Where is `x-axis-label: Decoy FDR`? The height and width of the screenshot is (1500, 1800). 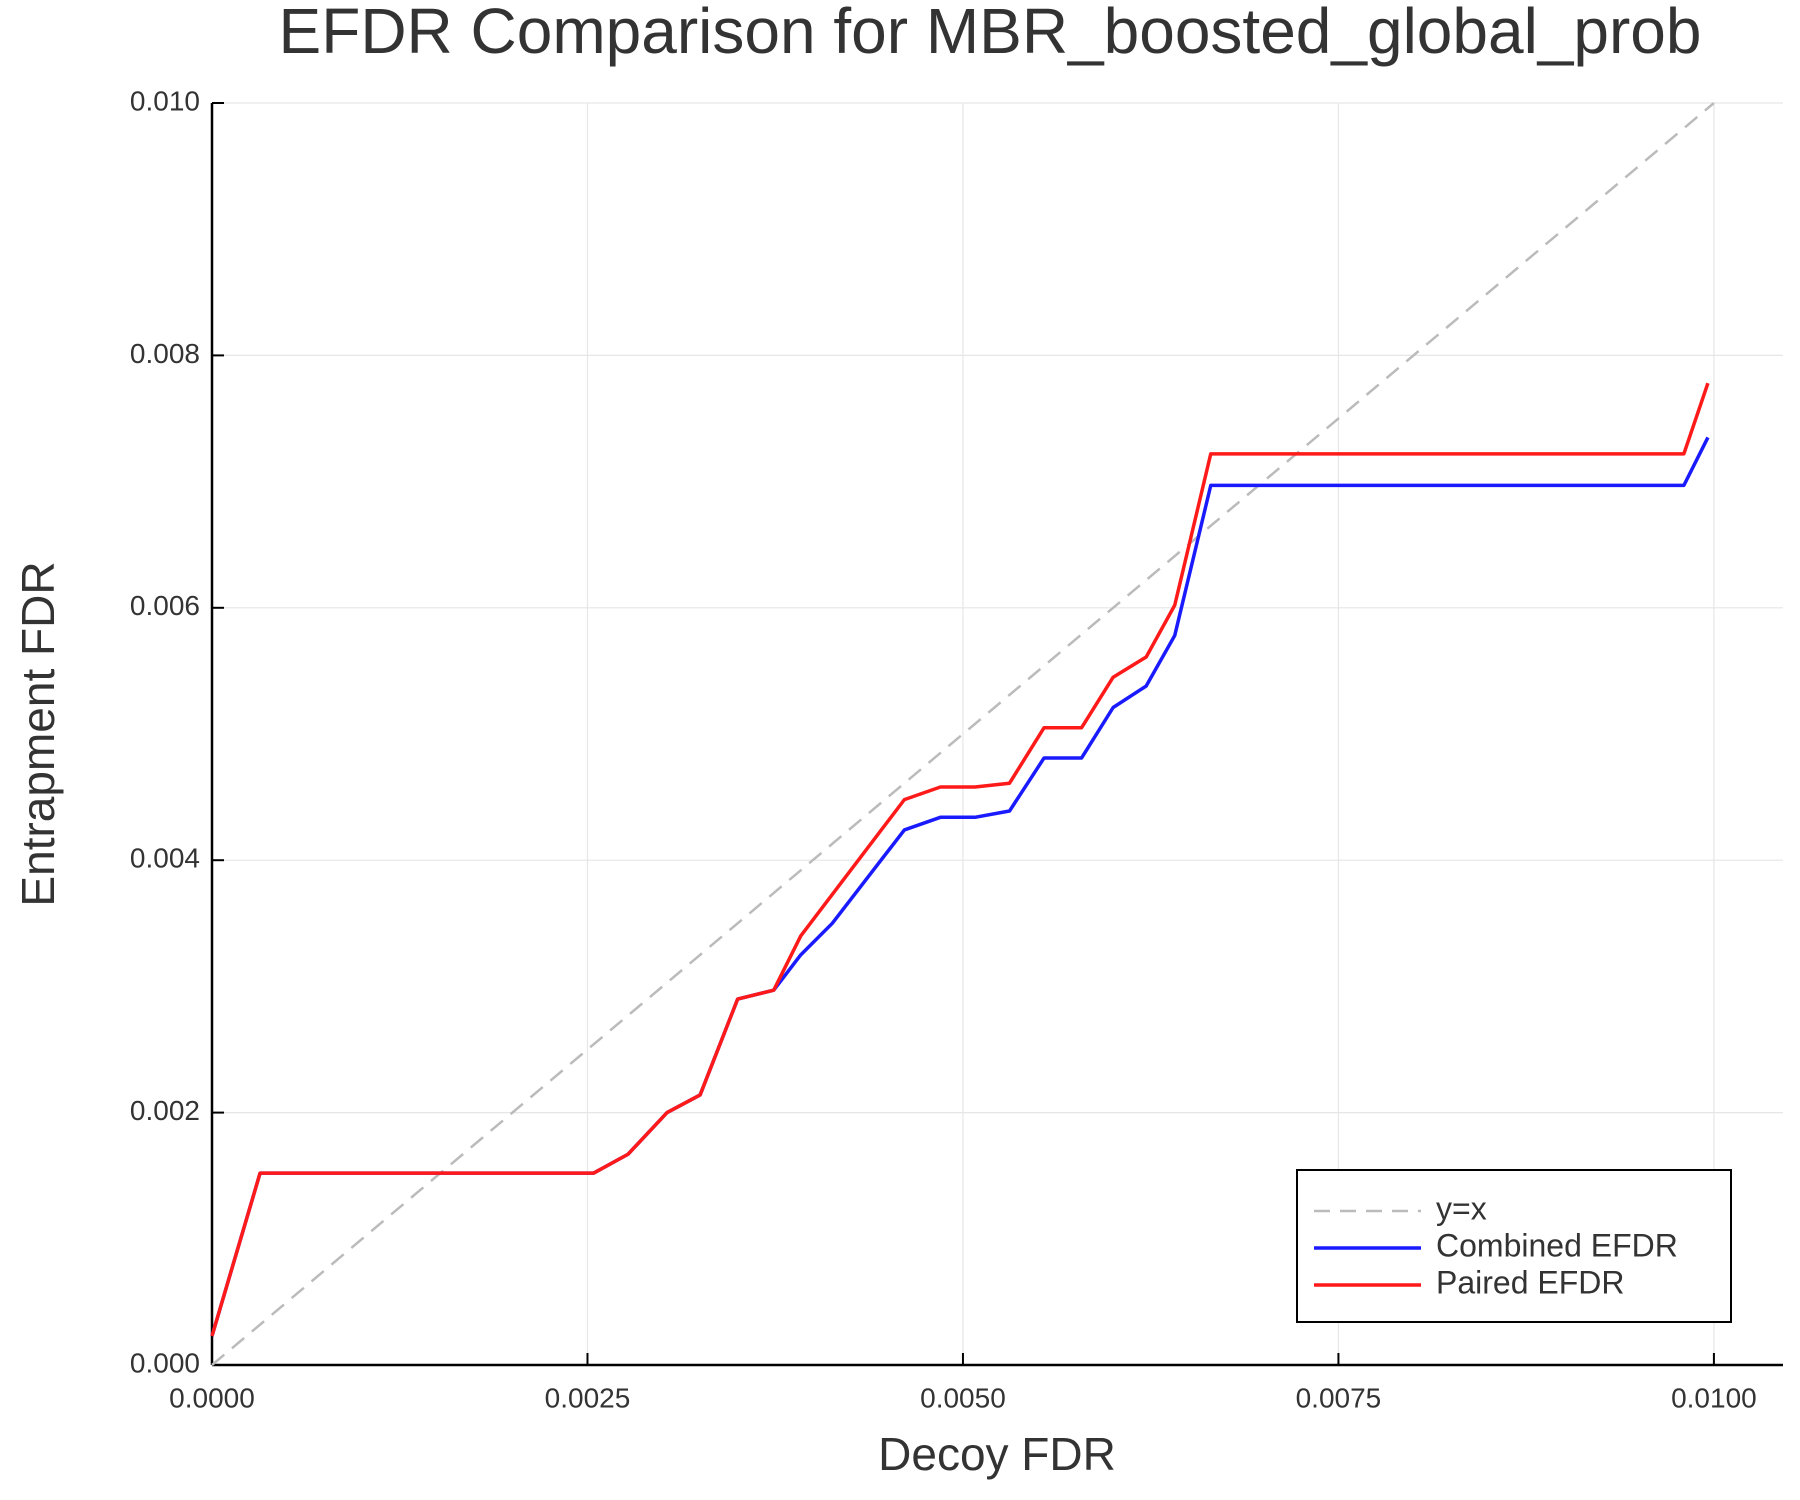 x-axis-label: Decoy FDR is located at coordinates (997, 1454).